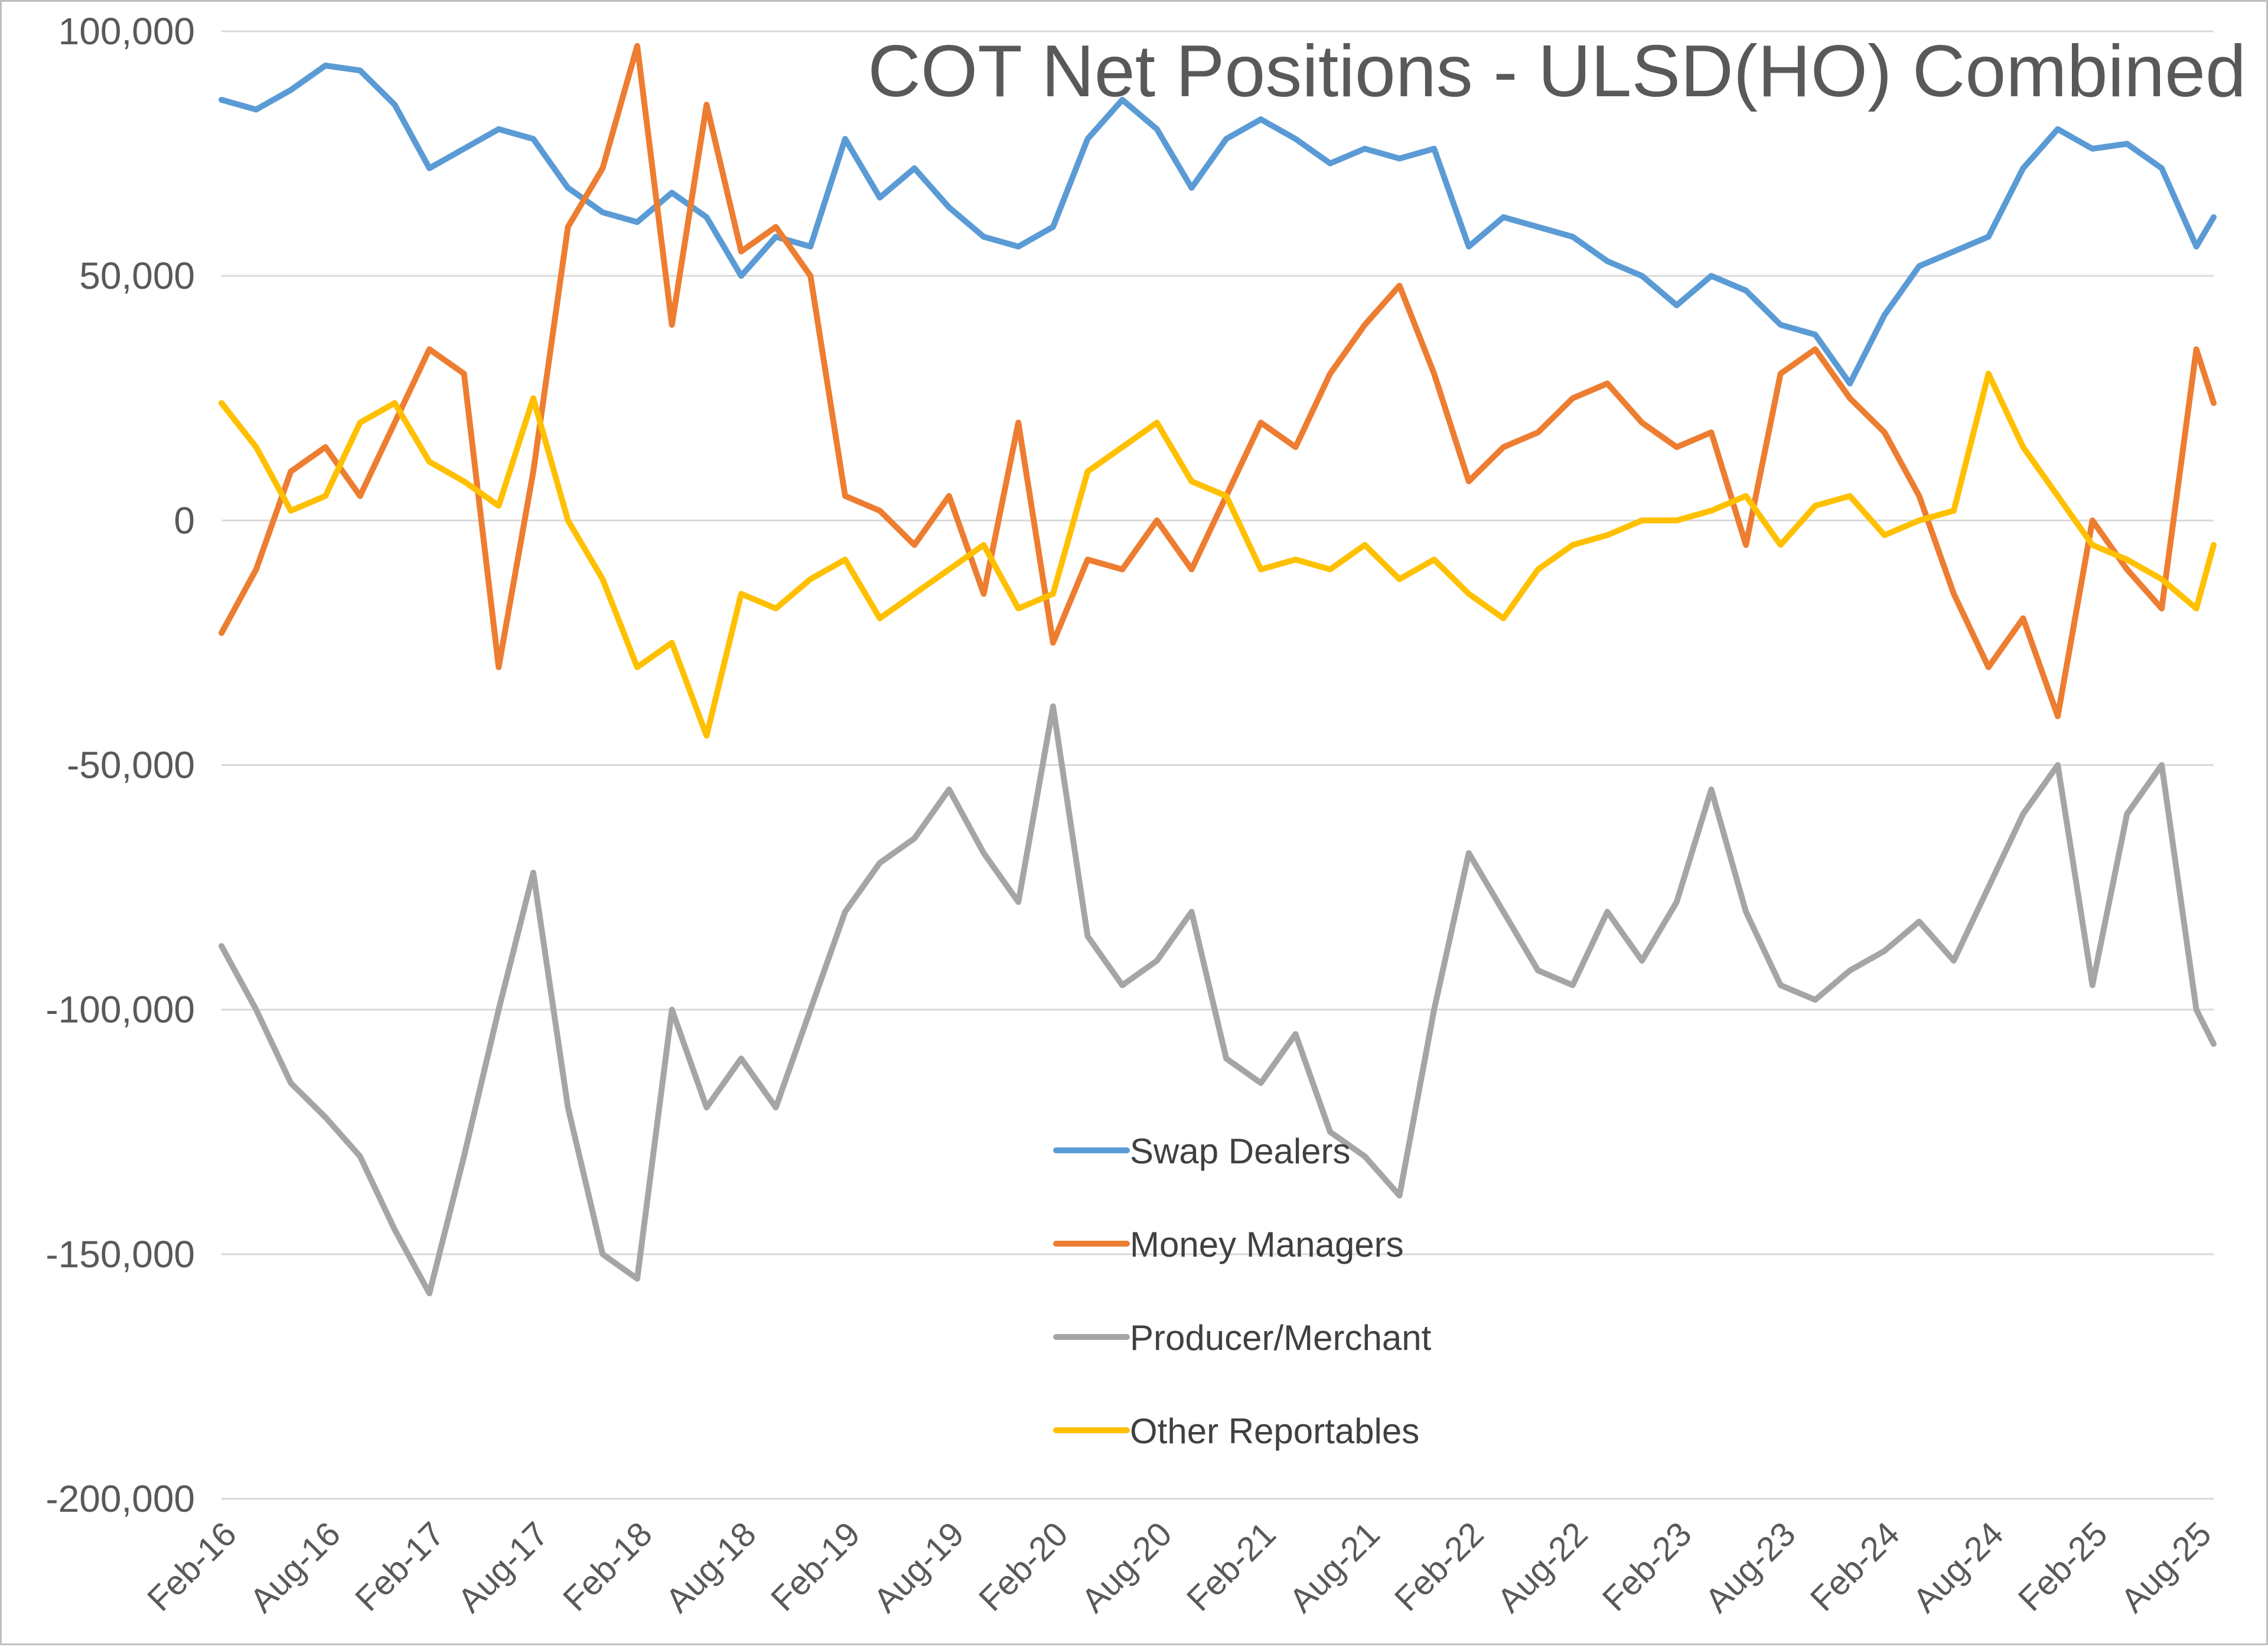  I want to click on x-tick-label: Feb-24, so click(1855, 1567).